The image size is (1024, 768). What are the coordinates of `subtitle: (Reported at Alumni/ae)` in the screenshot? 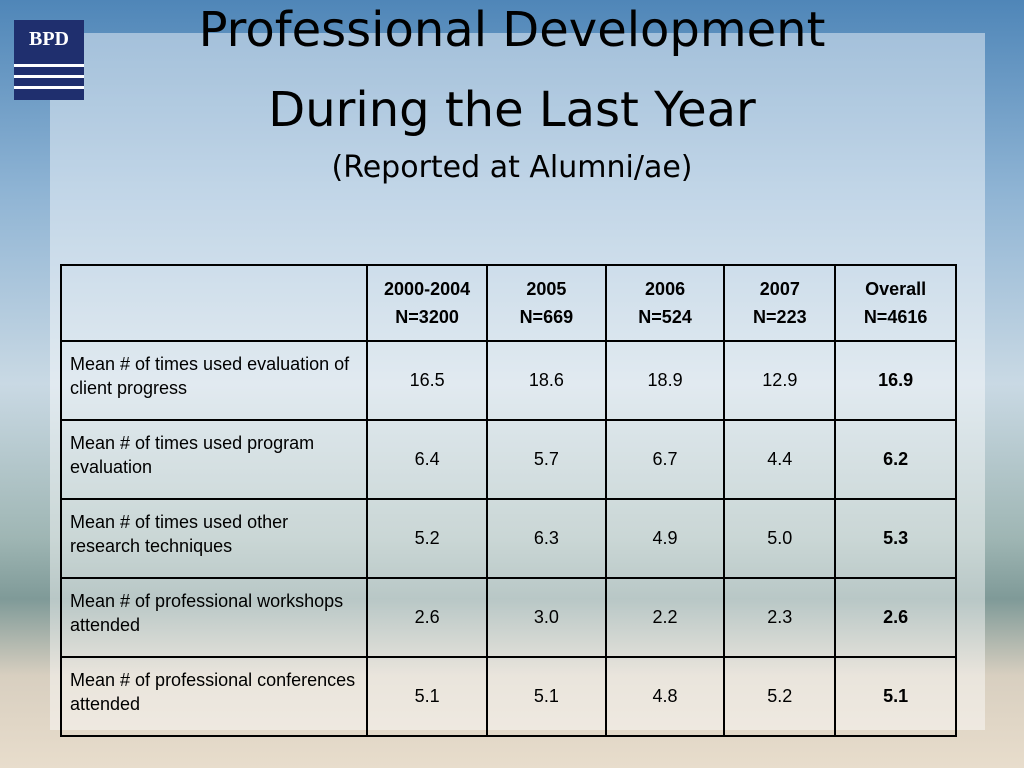 It's located at (512, 167).